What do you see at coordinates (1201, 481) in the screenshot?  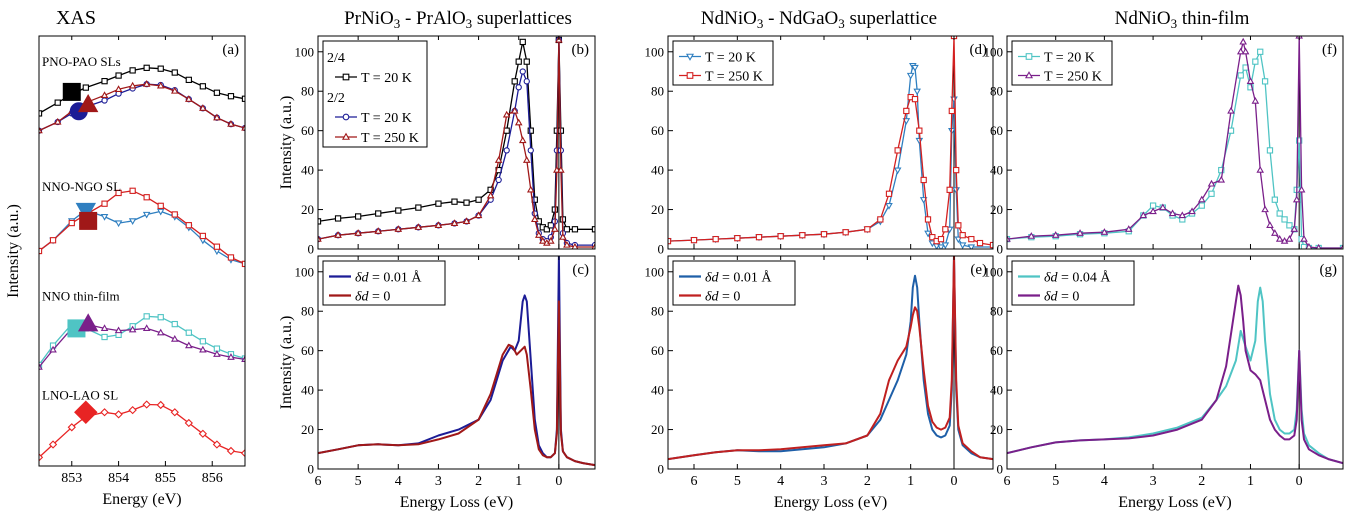 I see `x-tick-label: 2` at bounding box center [1201, 481].